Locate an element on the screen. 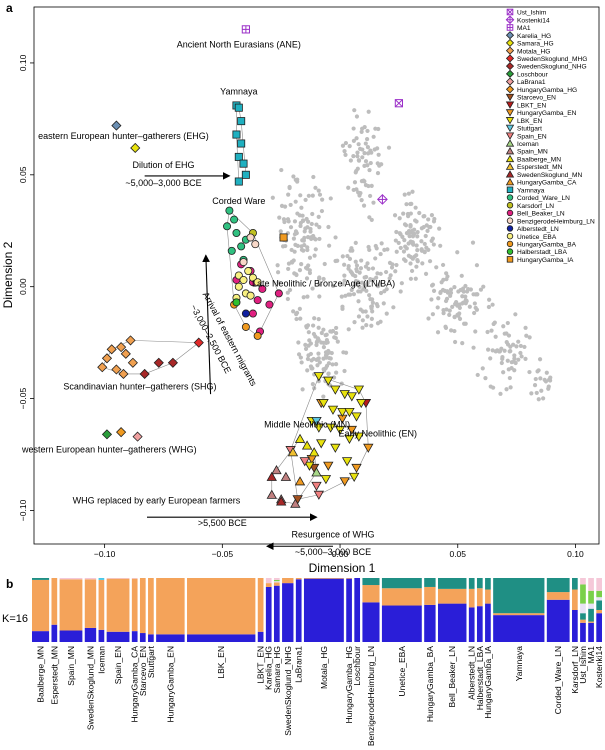 The width and height of the screenshot is (605, 750). legend-label-hungarygamba-ba: HungaryGamba_BA is located at coordinates (547, 245).